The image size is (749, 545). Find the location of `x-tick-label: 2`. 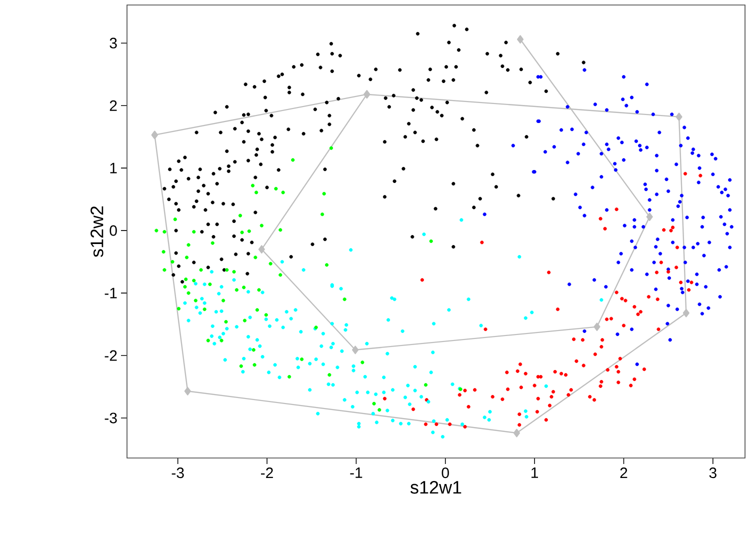

x-tick-label: 2 is located at coordinates (624, 473).